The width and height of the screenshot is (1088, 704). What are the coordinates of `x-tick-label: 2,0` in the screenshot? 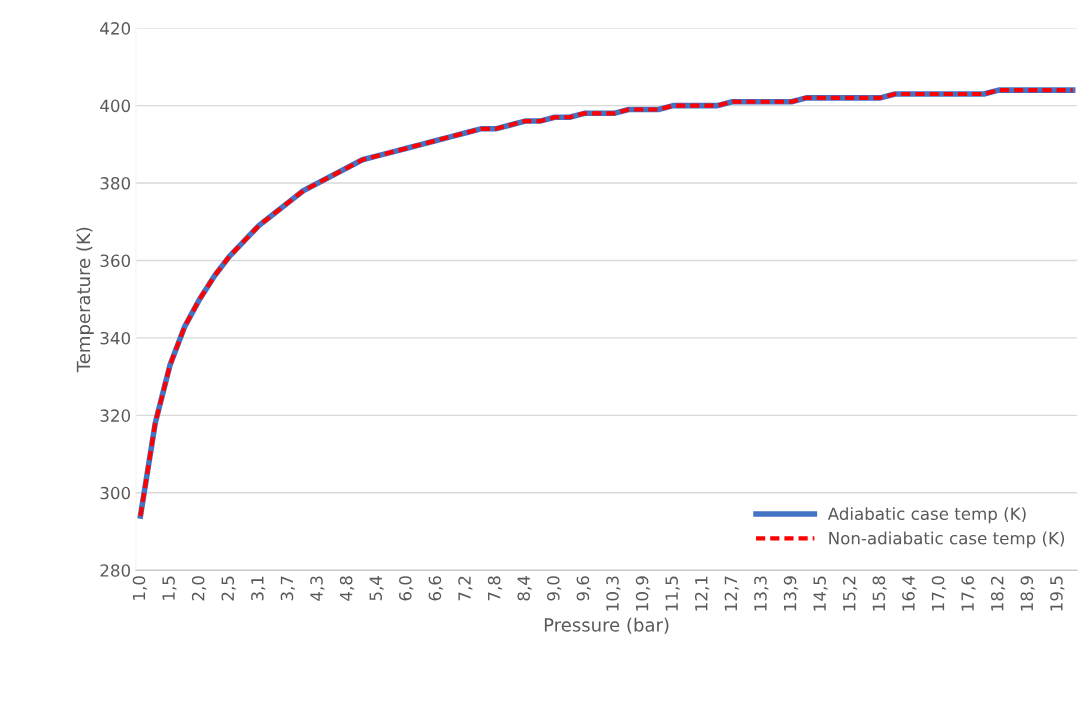 It's located at (199, 588).